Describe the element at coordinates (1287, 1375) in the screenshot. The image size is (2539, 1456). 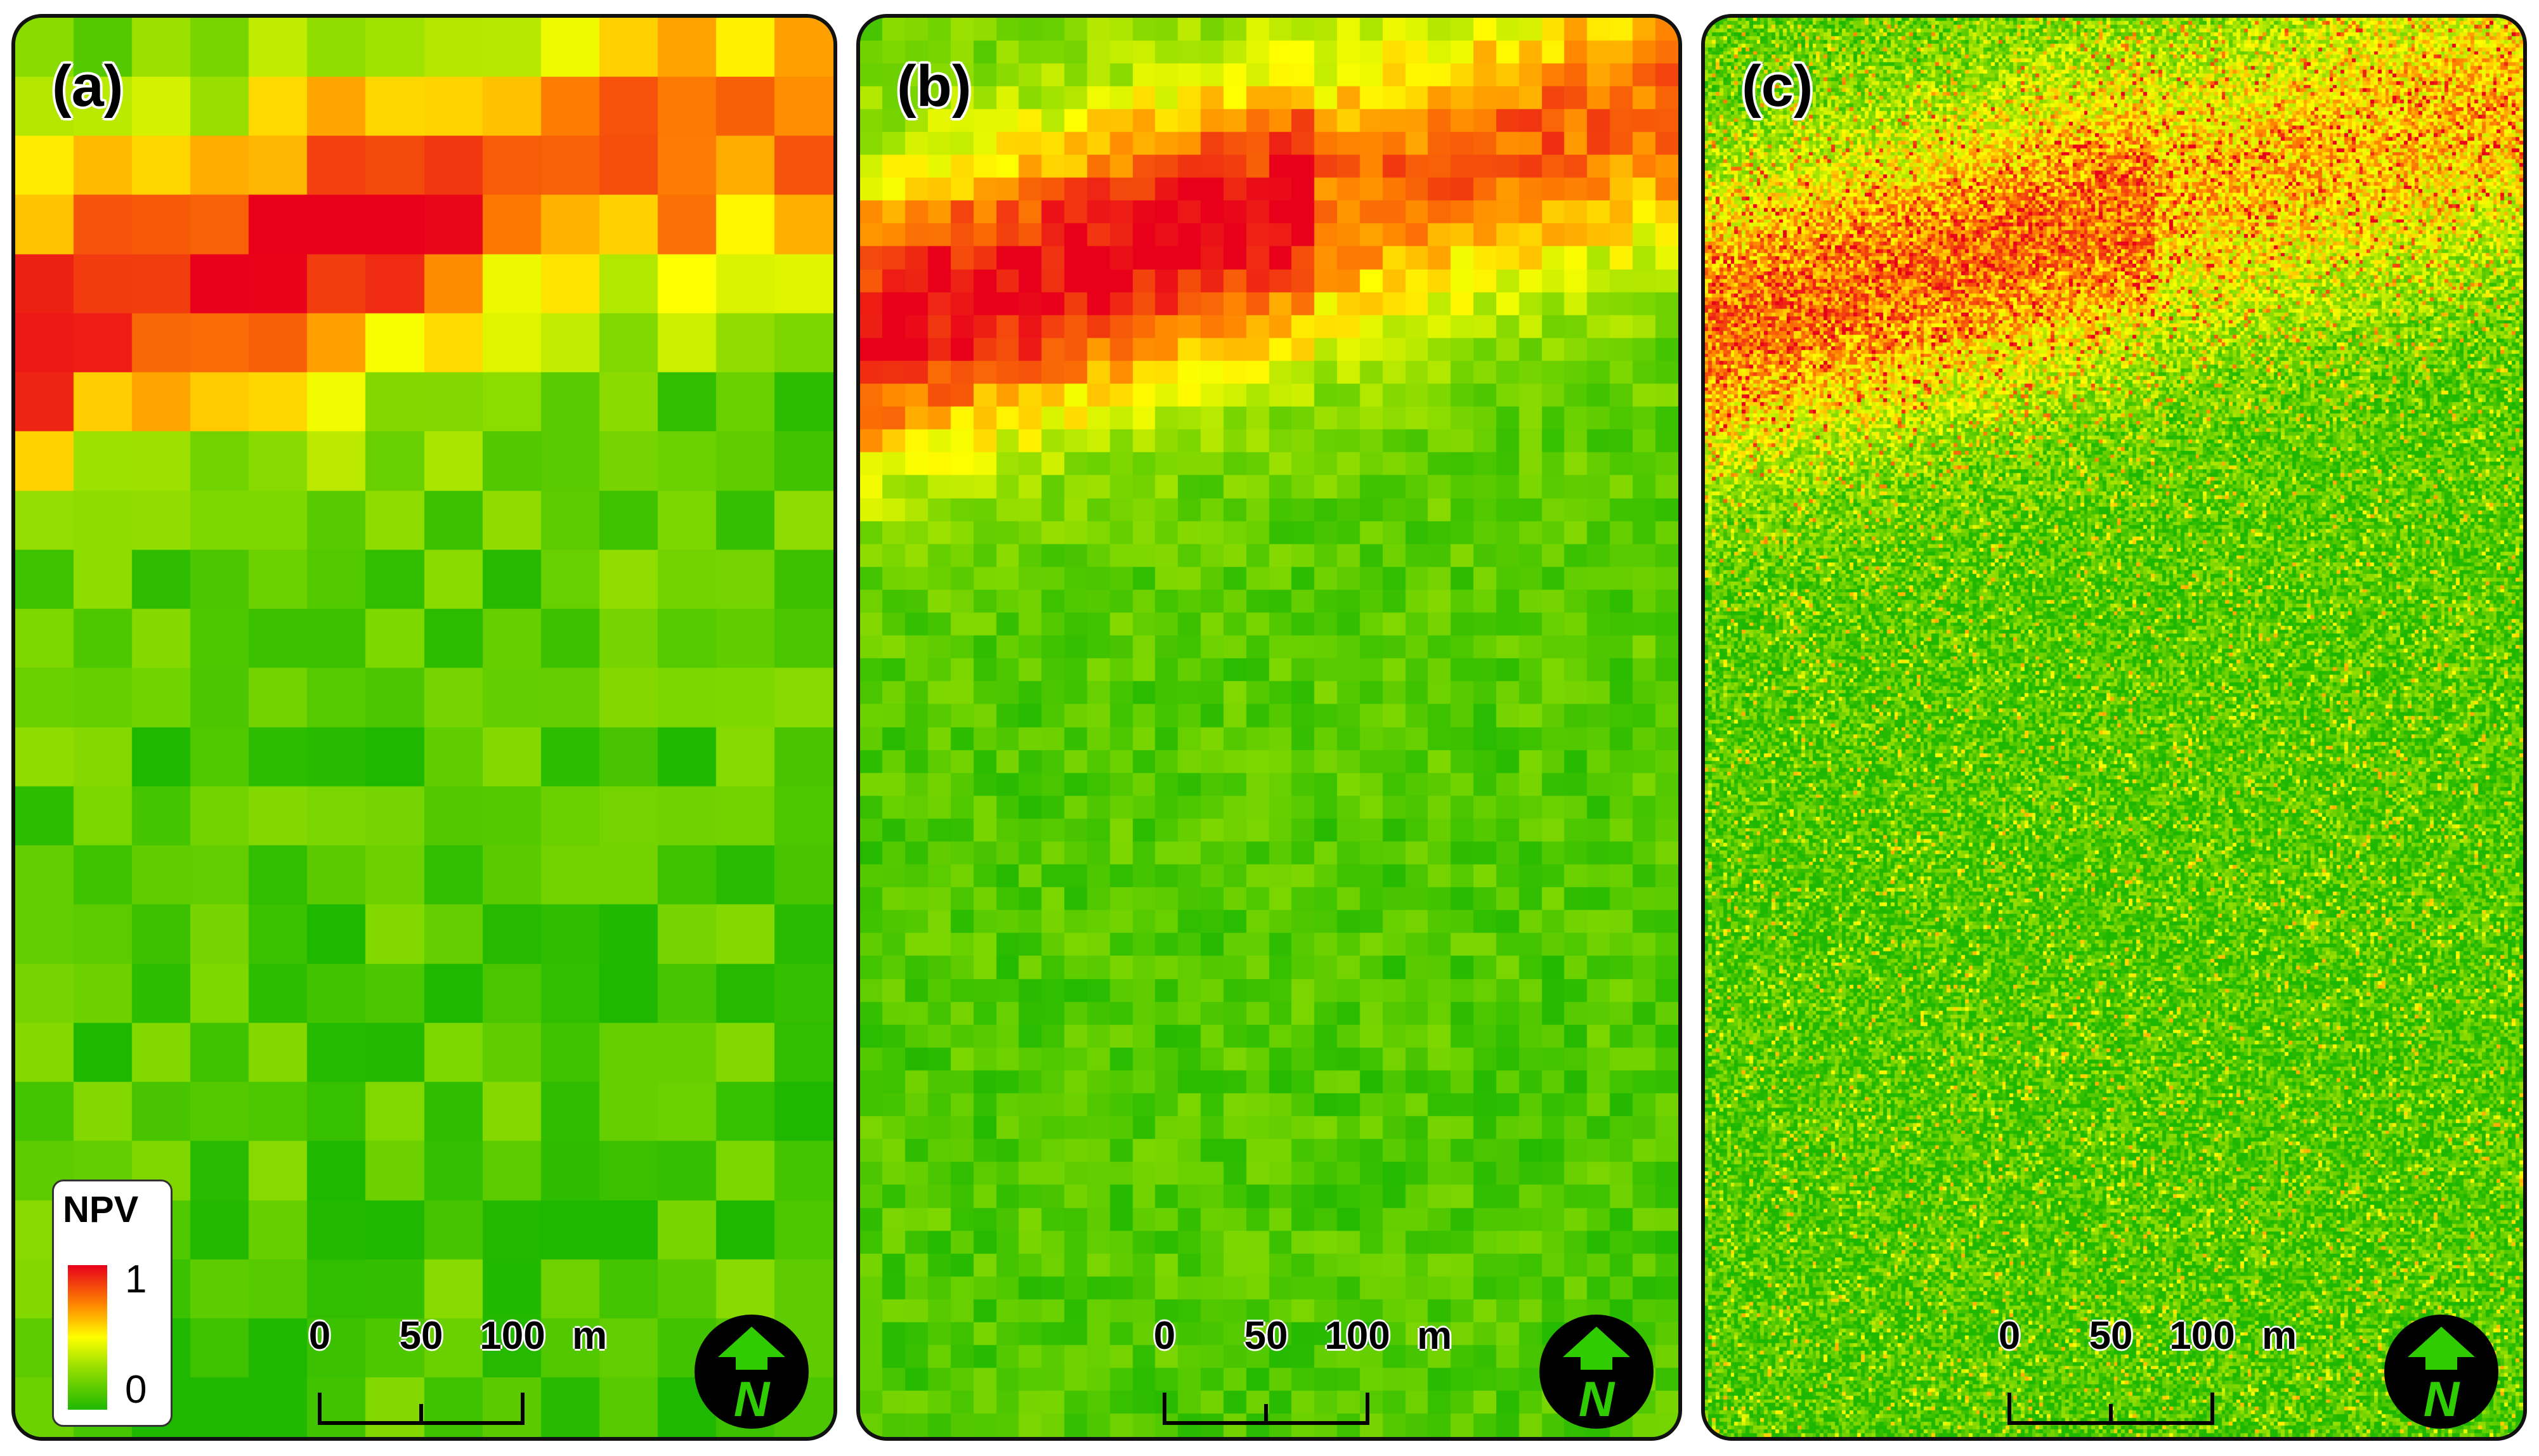
I see `scale-bar-b: 0 50 100 m` at that location.